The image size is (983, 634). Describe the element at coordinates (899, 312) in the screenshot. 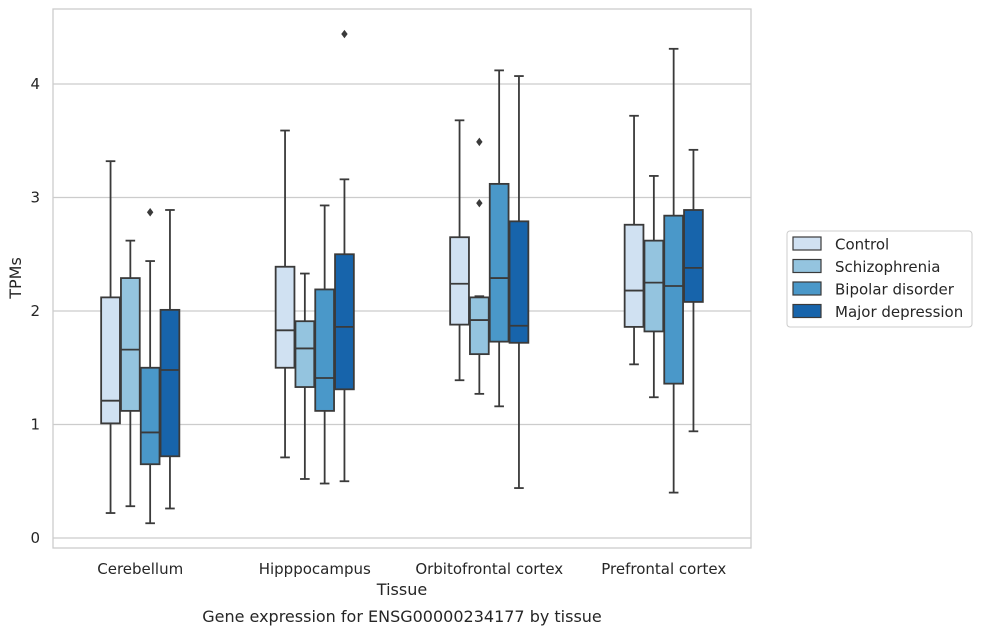

I see `legend-label: Major depression` at that location.